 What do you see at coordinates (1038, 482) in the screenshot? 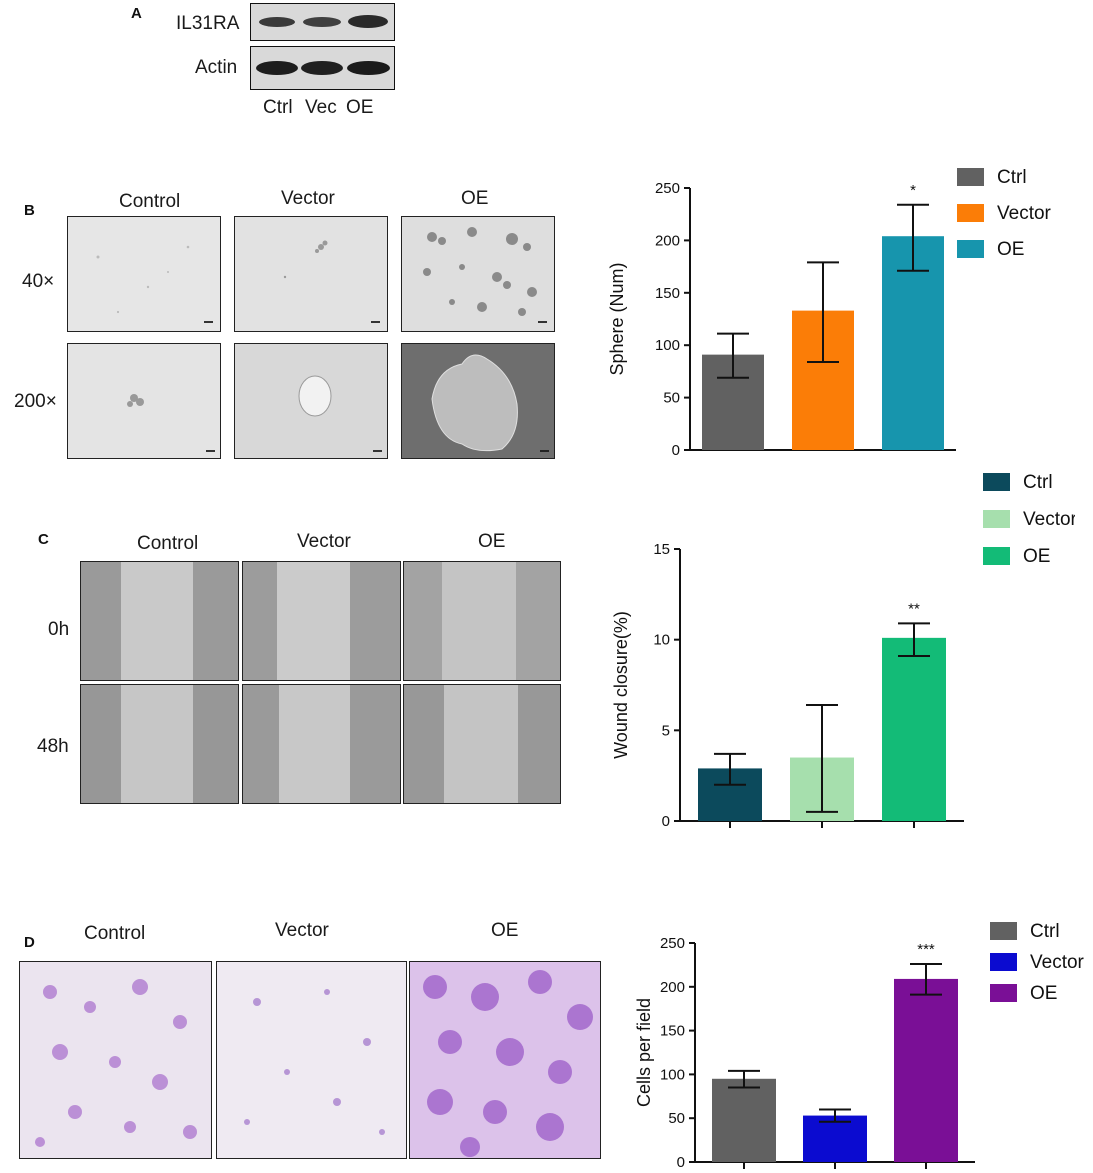
I see `wound-legend-label-ctrl: Ctrl` at bounding box center [1038, 482].